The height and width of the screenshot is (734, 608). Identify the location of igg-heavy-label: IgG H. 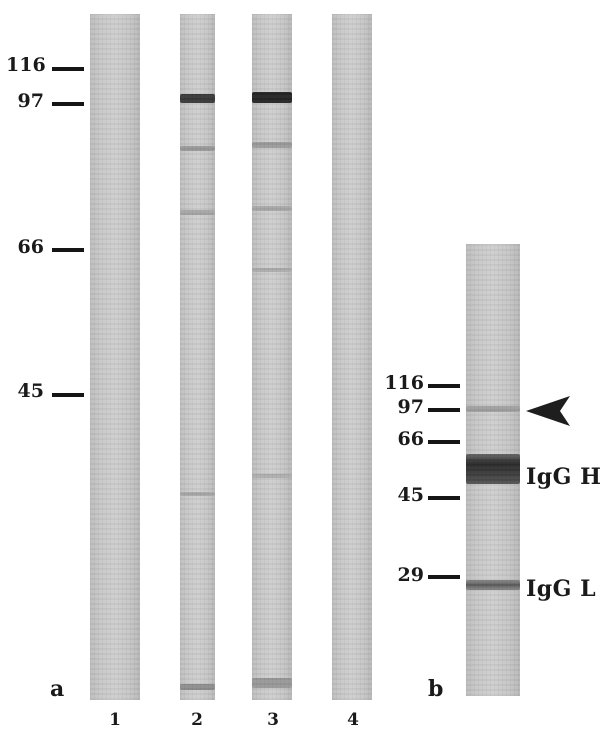
(564, 477).